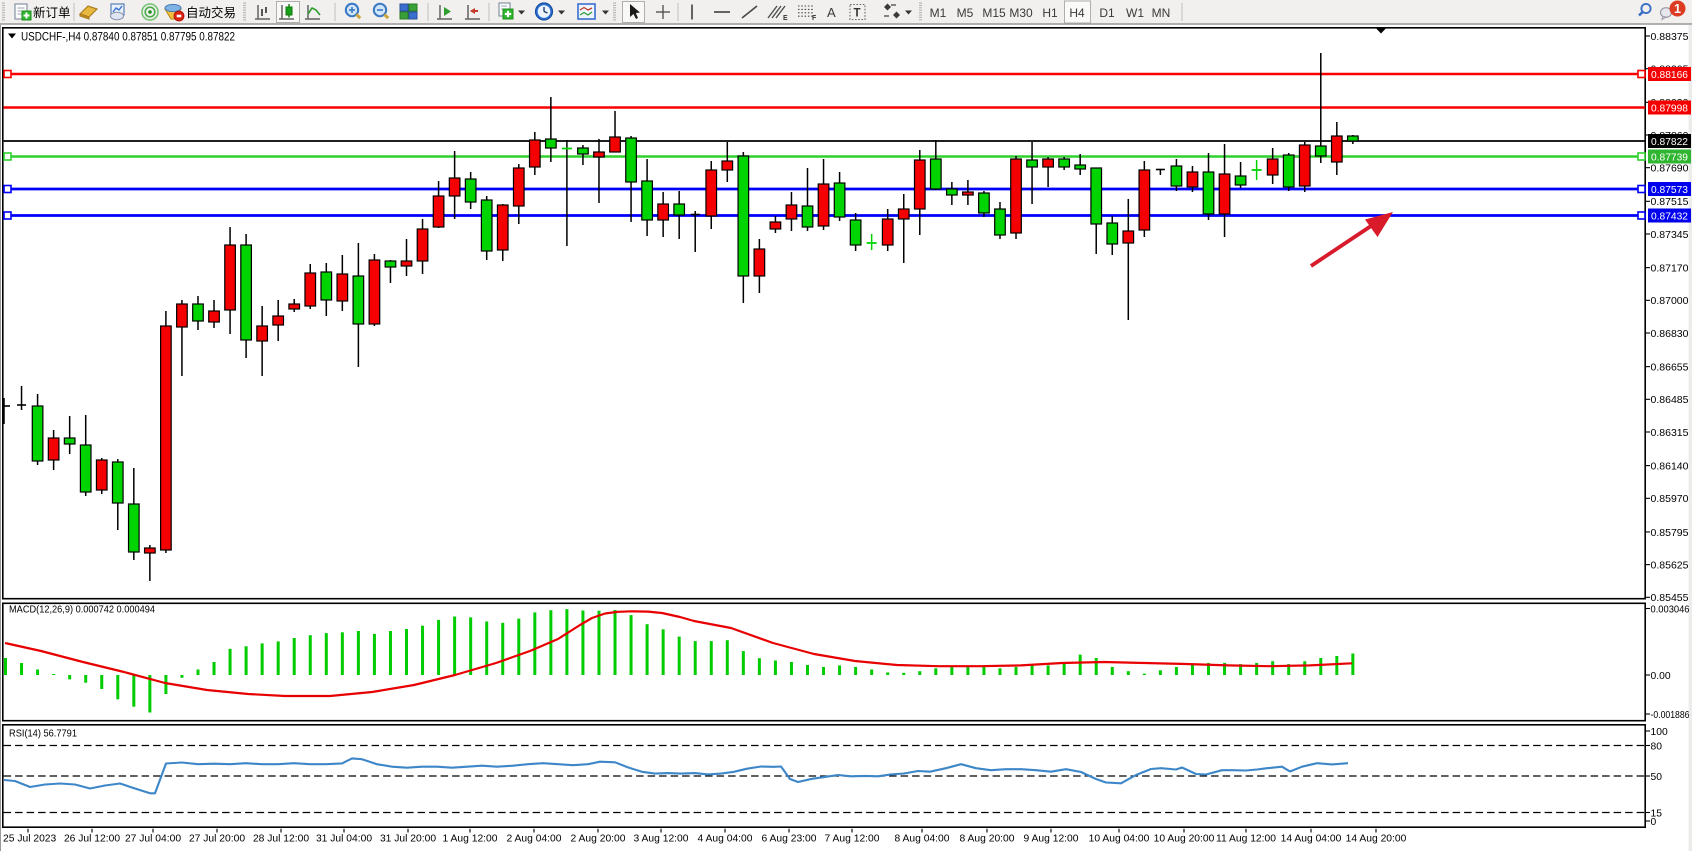  Describe the element at coordinates (1669, 142) in the screenshot. I see `svg-text: 0.87822` at that location.